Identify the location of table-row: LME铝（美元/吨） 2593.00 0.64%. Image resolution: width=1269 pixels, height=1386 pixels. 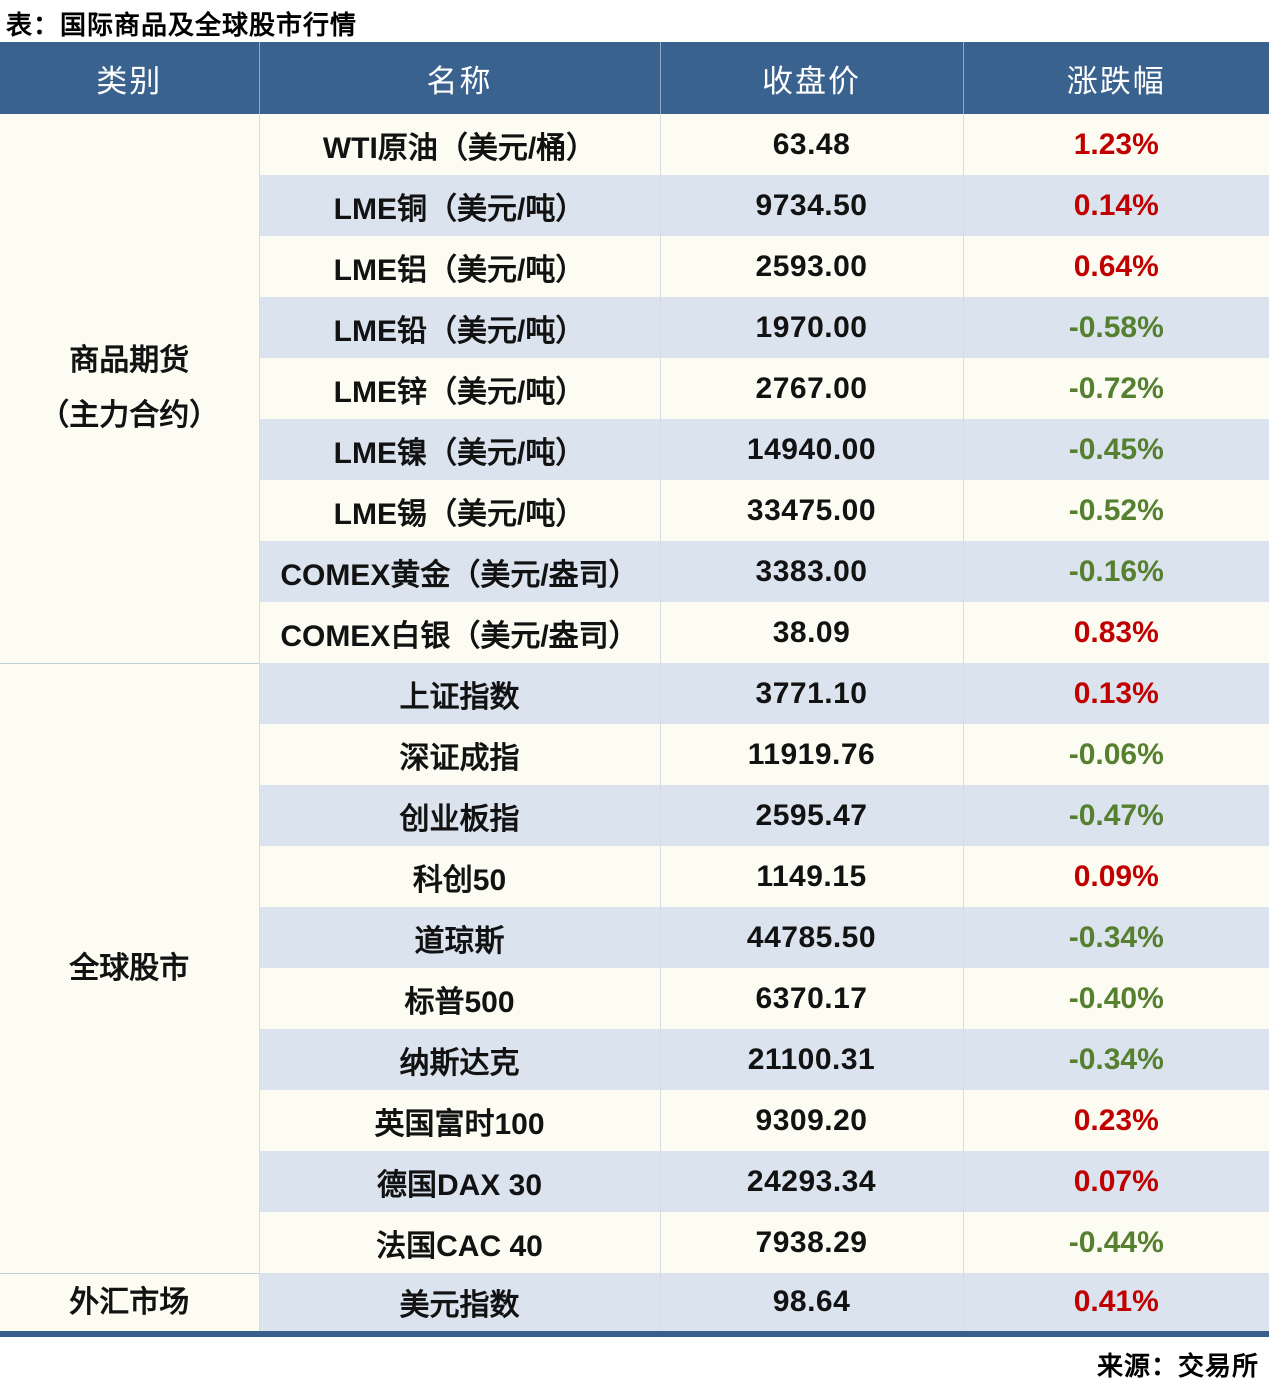
(634, 266).